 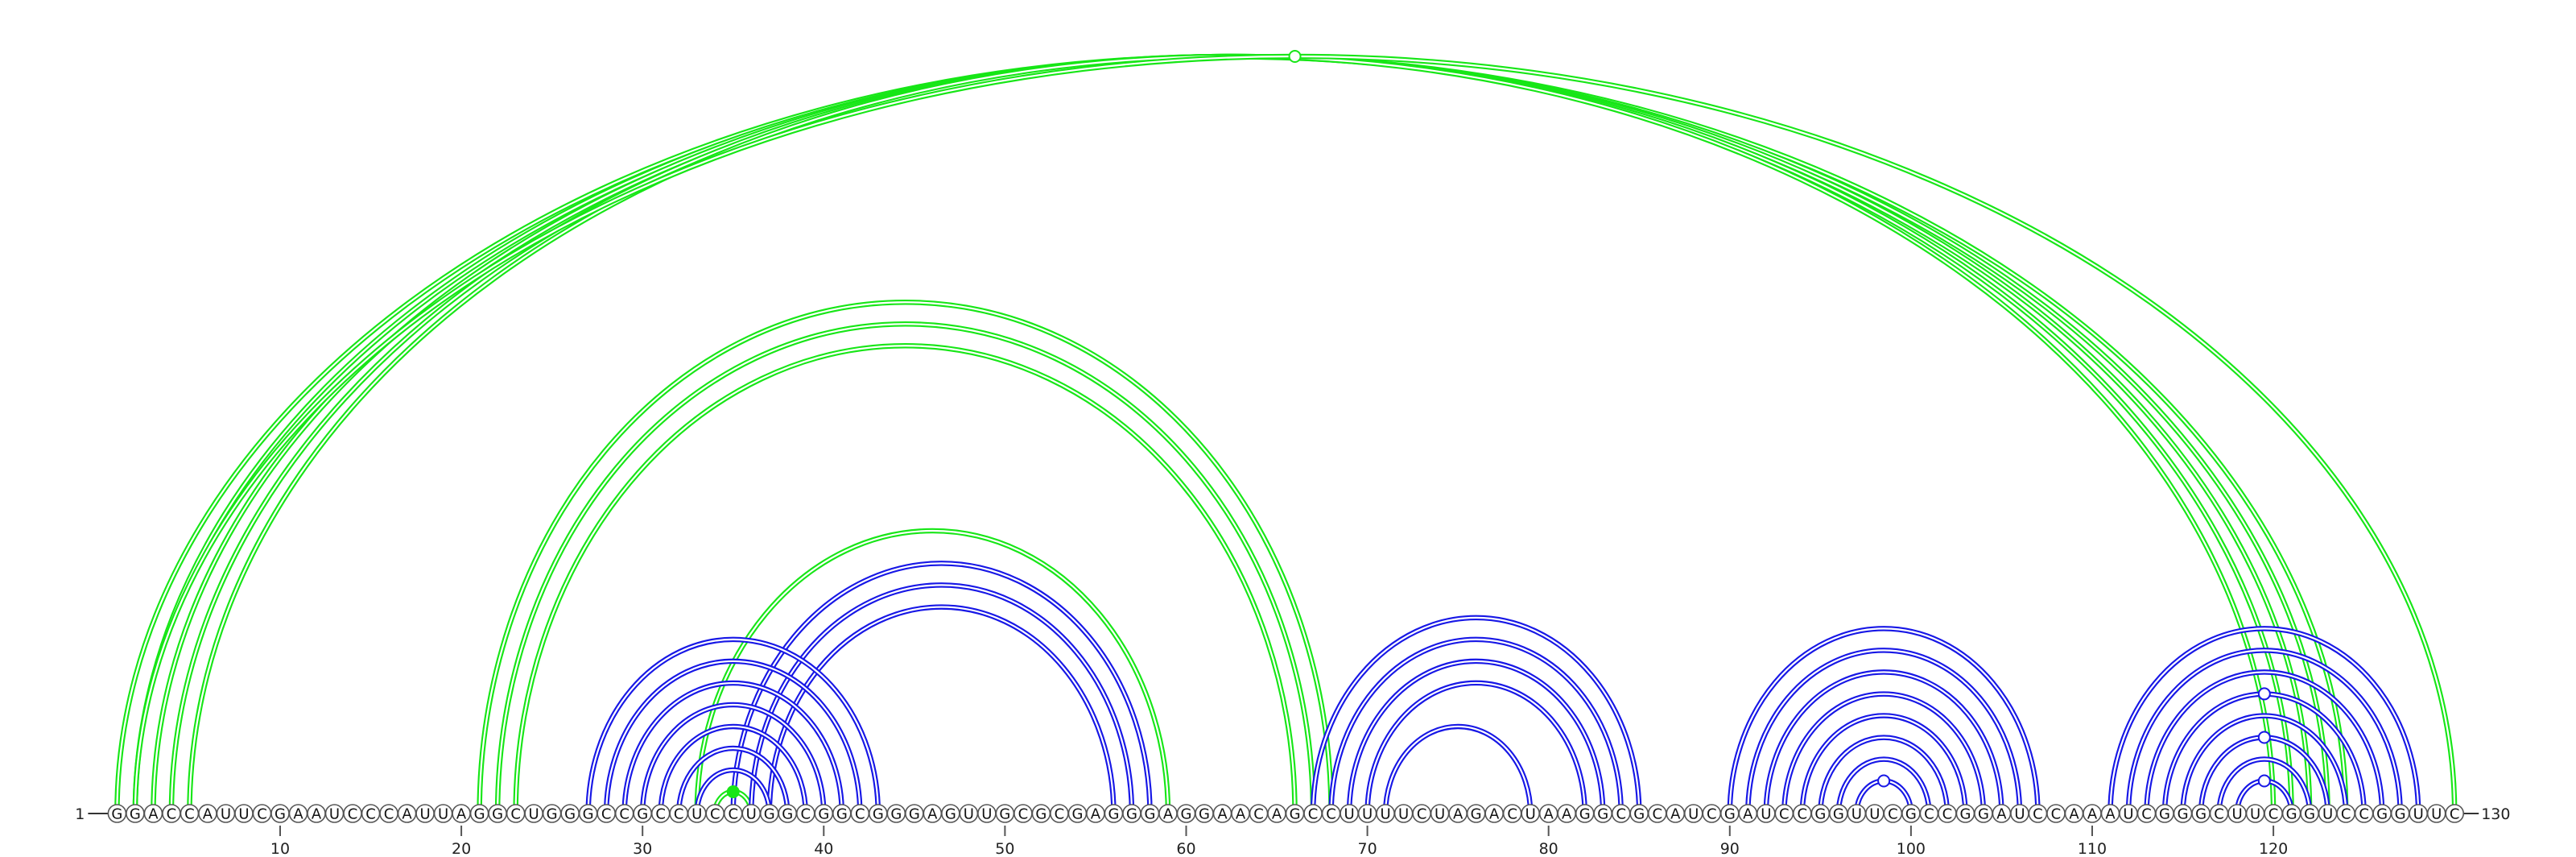 I want to click on start-label: 1, so click(x=80, y=814).